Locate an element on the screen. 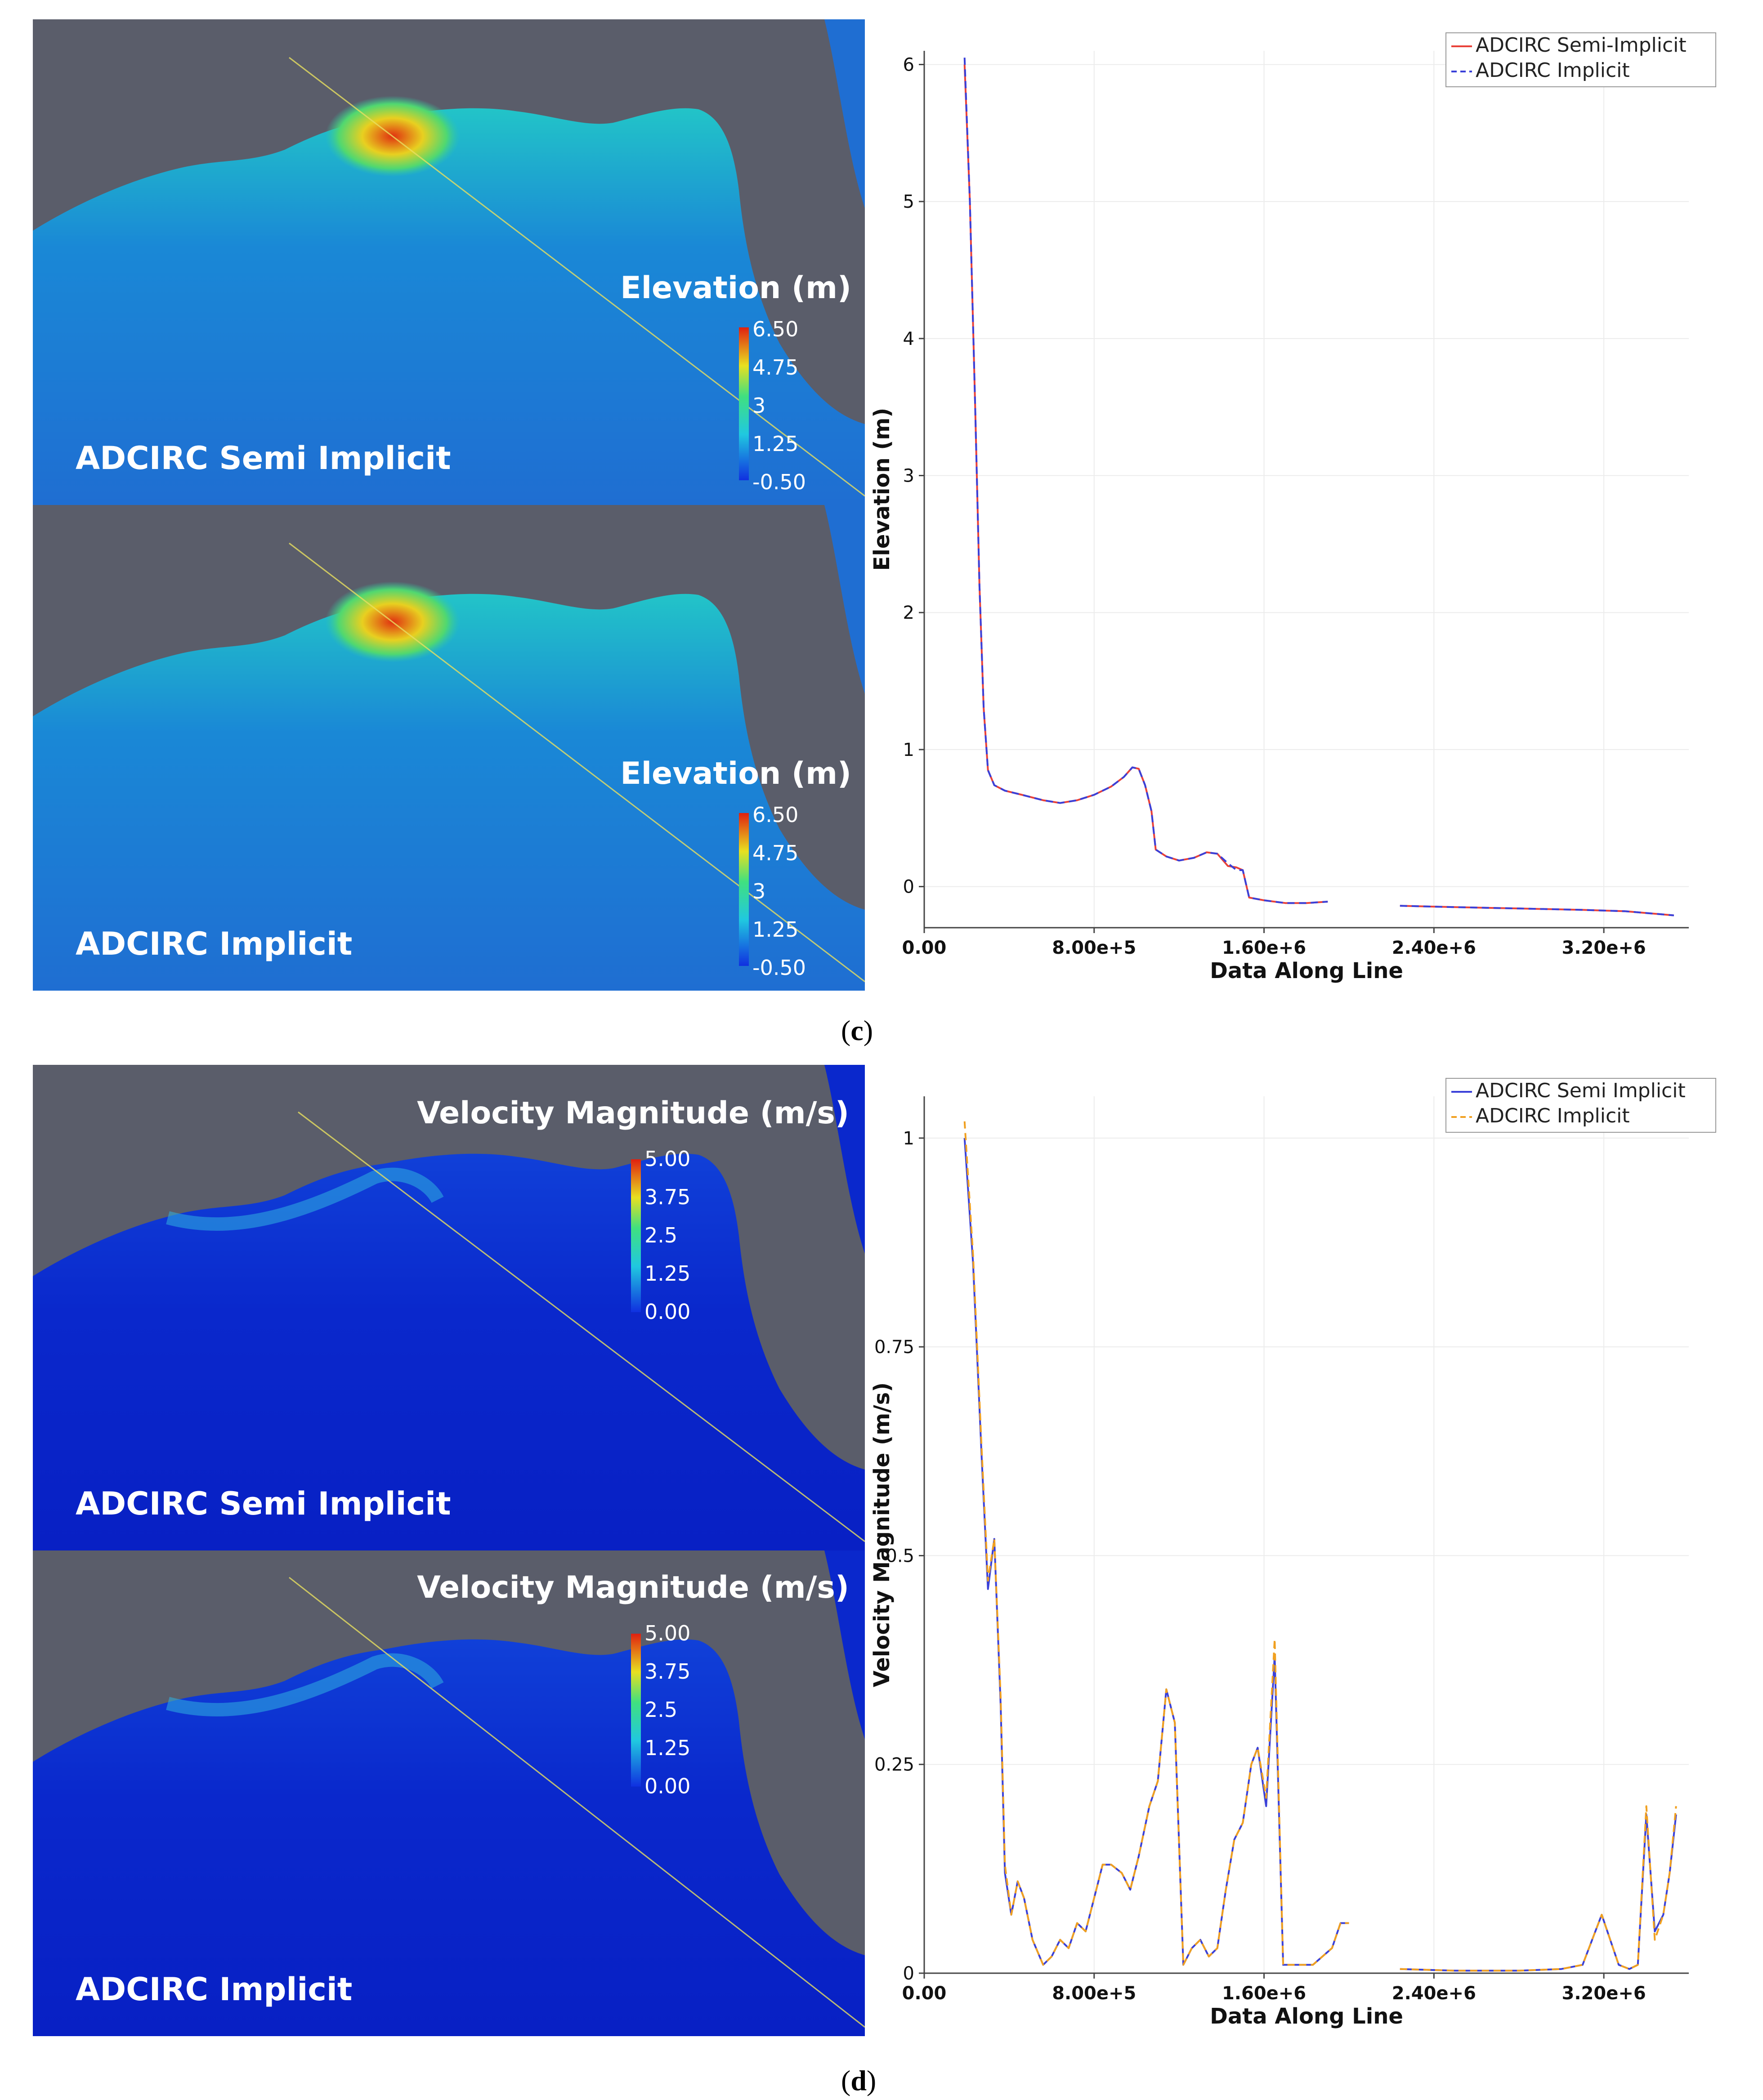 The width and height of the screenshot is (1763, 2100). y-axis-label: Velocity Magnitude (m/s) is located at coordinates (882, 1534).